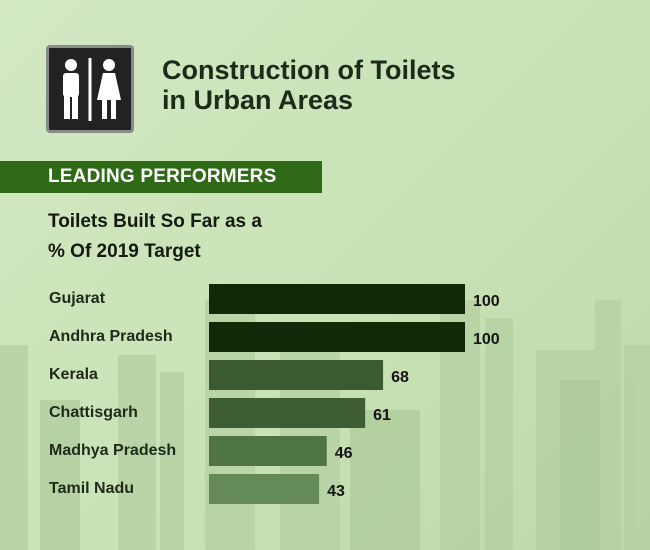 The width and height of the screenshot is (650, 550). What do you see at coordinates (400, 377) in the screenshot?
I see `data-label: 68` at bounding box center [400, 377].